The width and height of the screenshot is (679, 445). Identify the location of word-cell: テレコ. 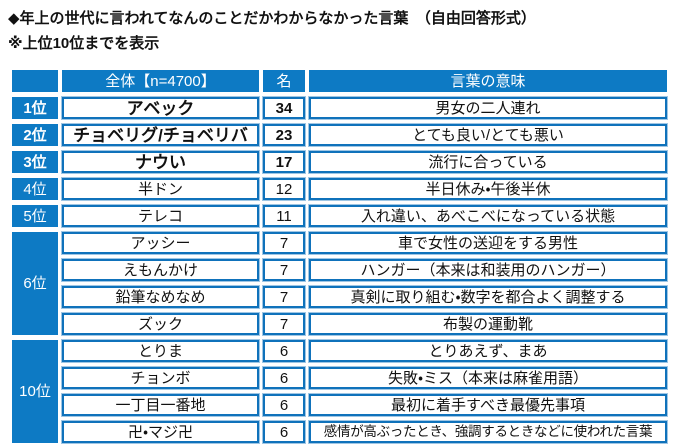
(160, 216).